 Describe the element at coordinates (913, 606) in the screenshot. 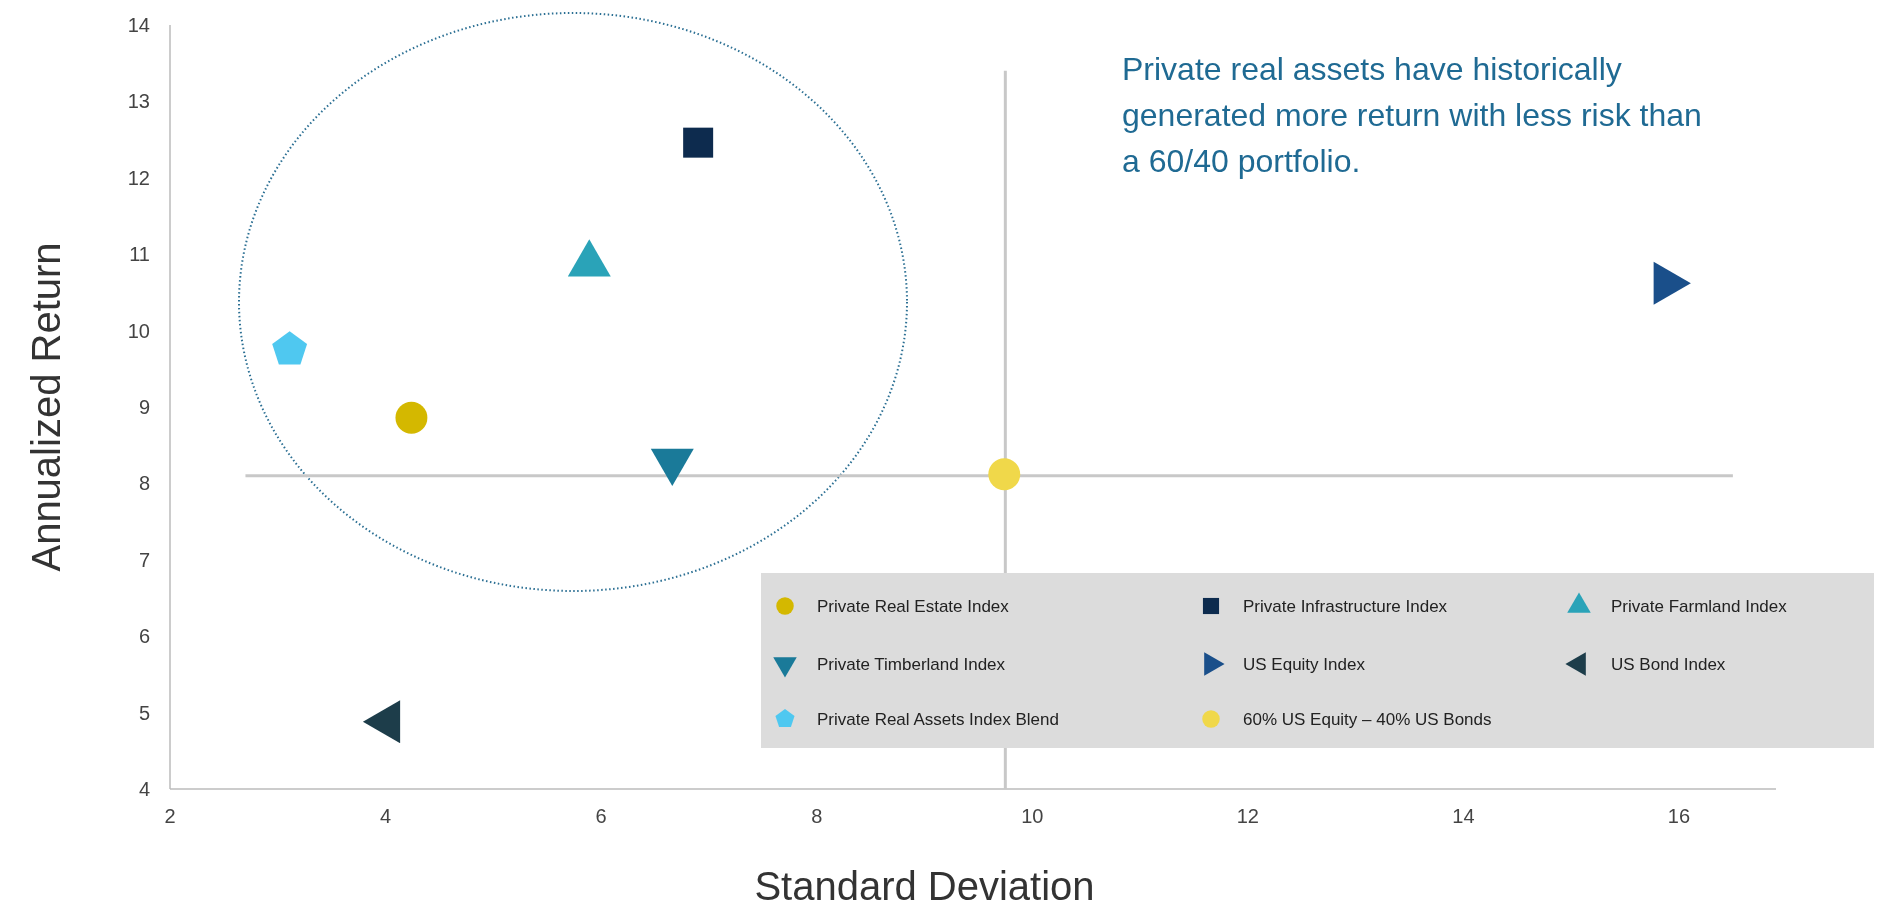

I see `legend-label: Private Real Estate Index` at that location.